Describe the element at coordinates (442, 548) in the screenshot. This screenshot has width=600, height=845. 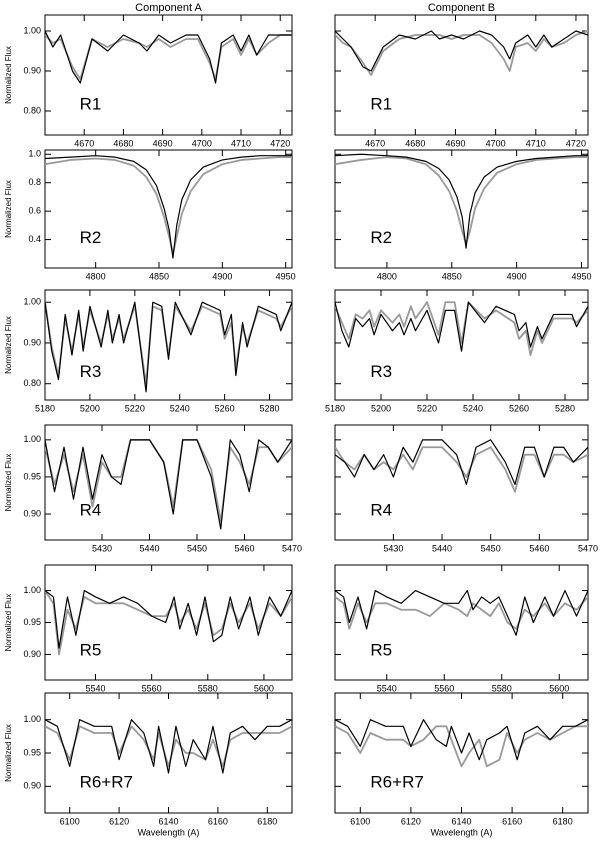
I see `x-tick-label: 5440` at that location.